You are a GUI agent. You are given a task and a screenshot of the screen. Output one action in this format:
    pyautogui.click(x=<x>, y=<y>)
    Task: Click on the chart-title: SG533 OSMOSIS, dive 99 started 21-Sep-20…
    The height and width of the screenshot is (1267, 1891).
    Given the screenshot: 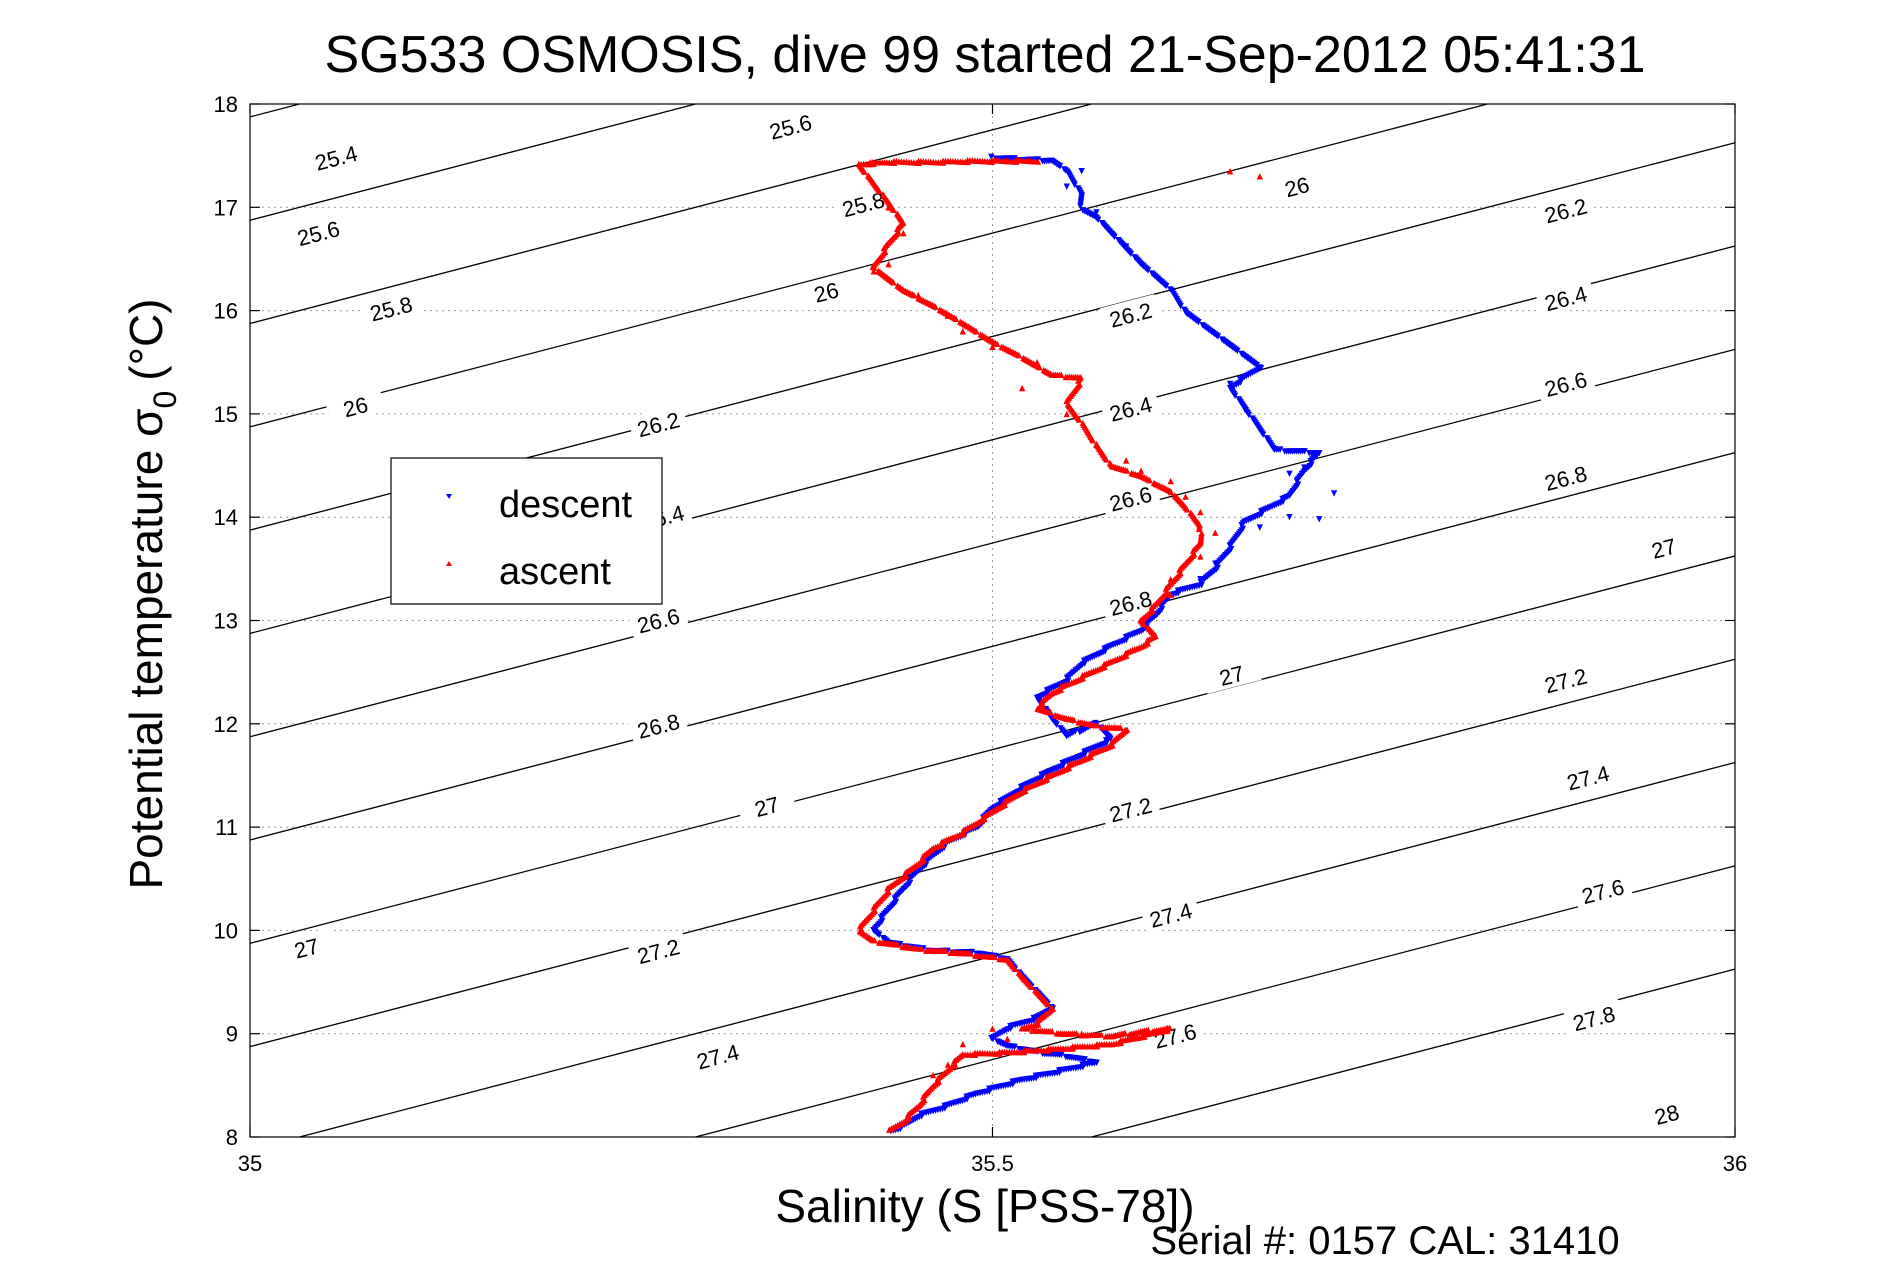 What is the action you would take?
    pyautogui.click(x=984, y=55)
    